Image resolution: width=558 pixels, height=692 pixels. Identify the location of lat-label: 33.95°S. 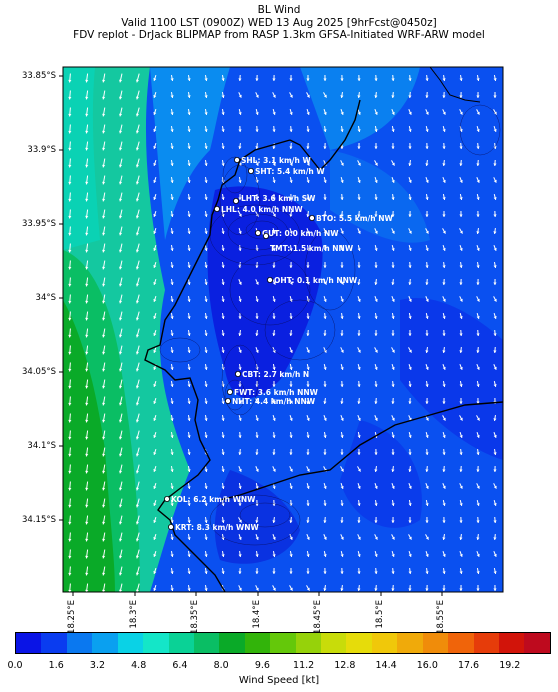
(39, 224).